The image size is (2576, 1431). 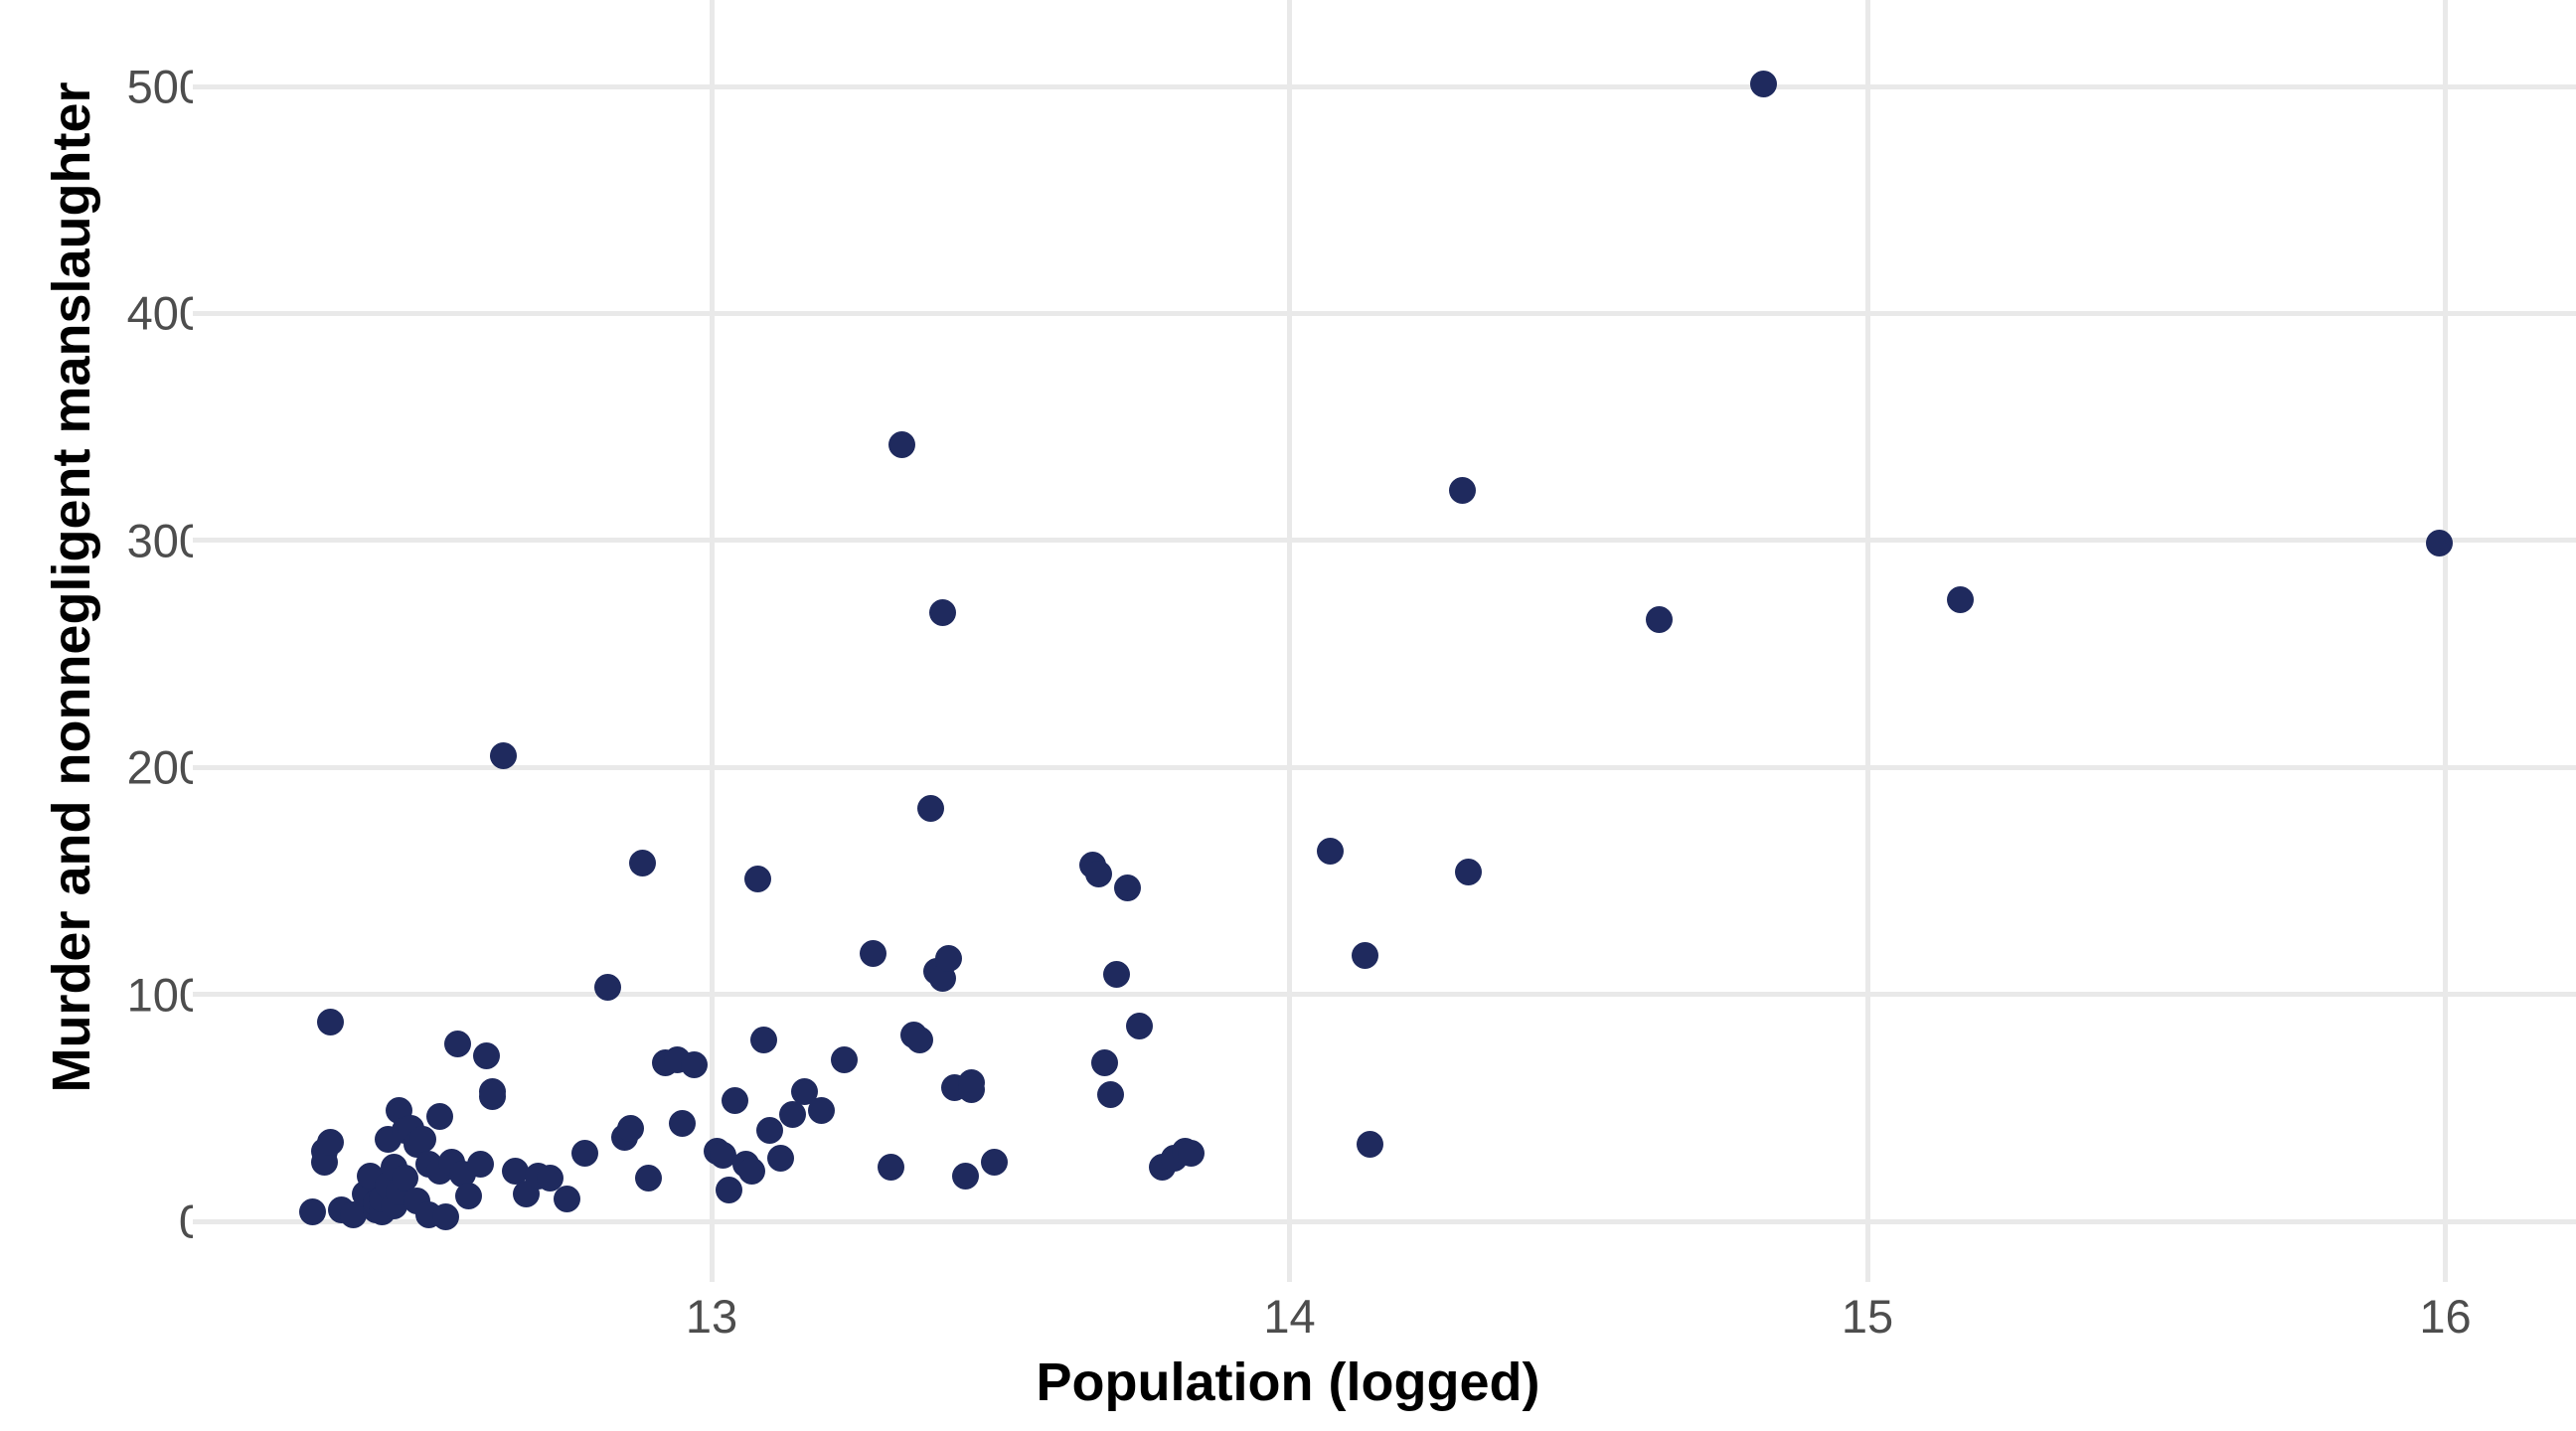 What do you see at coordinates (165, 87) in the screenshot?
I see `y-tick-label-500: 500` at bounding box center [165, 87].